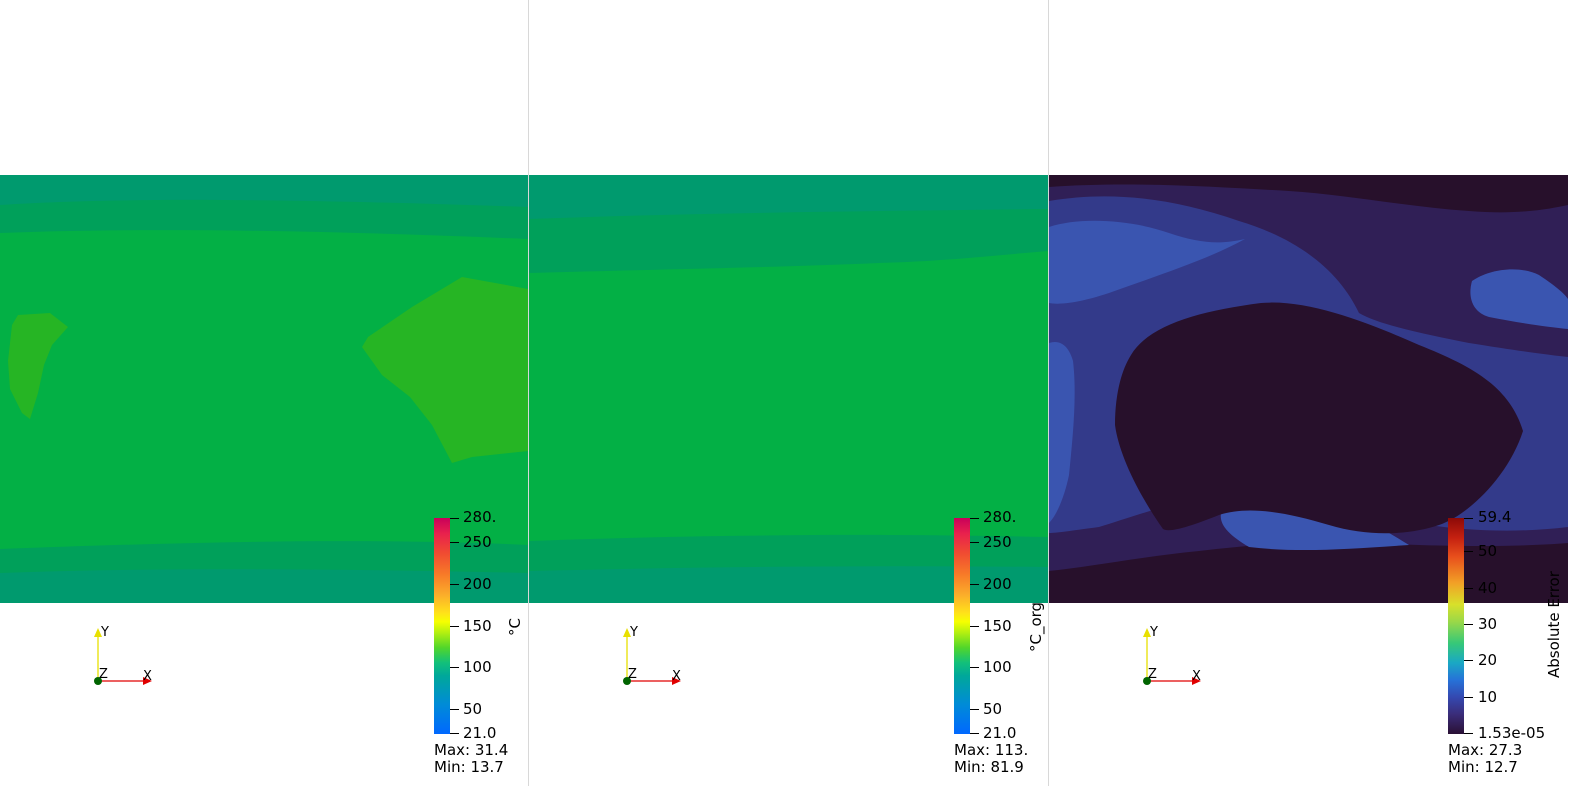 This screenshot has height=786, width=1582. What do you see at coordinates (989, 767) in the screenshot?
I see `min-value: Min: 81.9` at bounding box center [989, 767].